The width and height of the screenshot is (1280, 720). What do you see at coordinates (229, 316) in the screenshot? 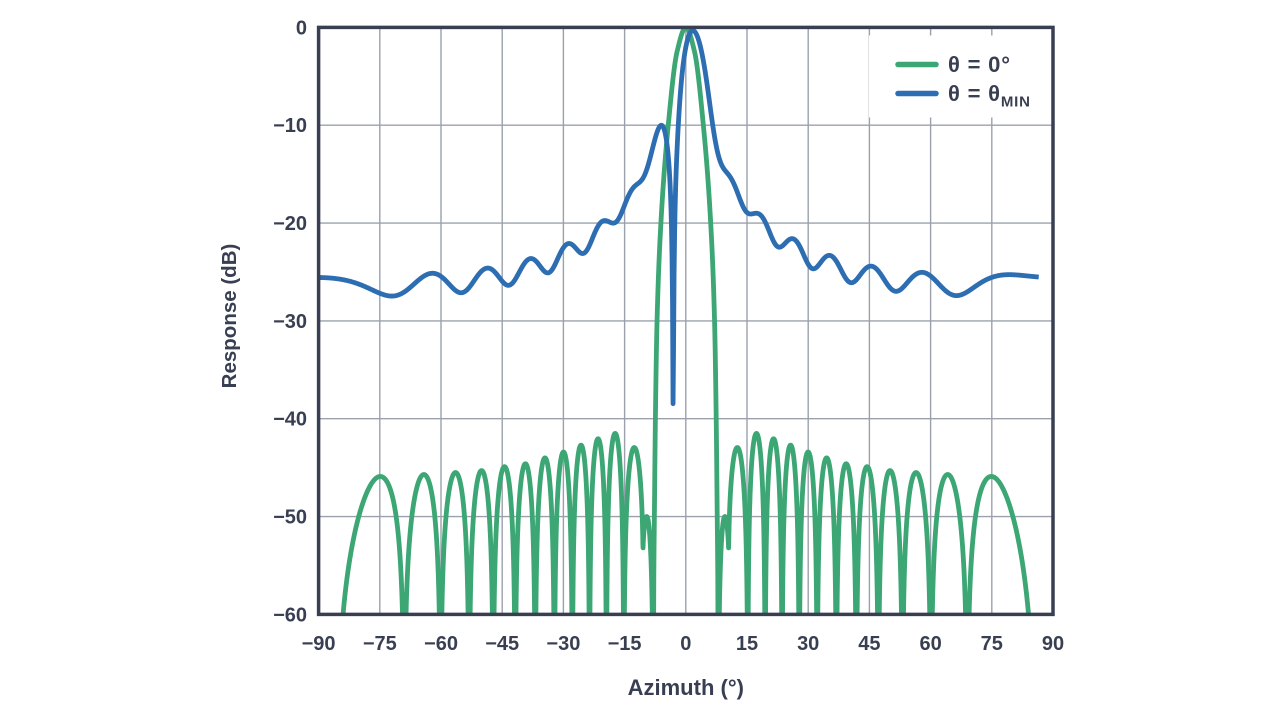
I see `svg-text: Response (dB)` at bounding box center [229, 316].